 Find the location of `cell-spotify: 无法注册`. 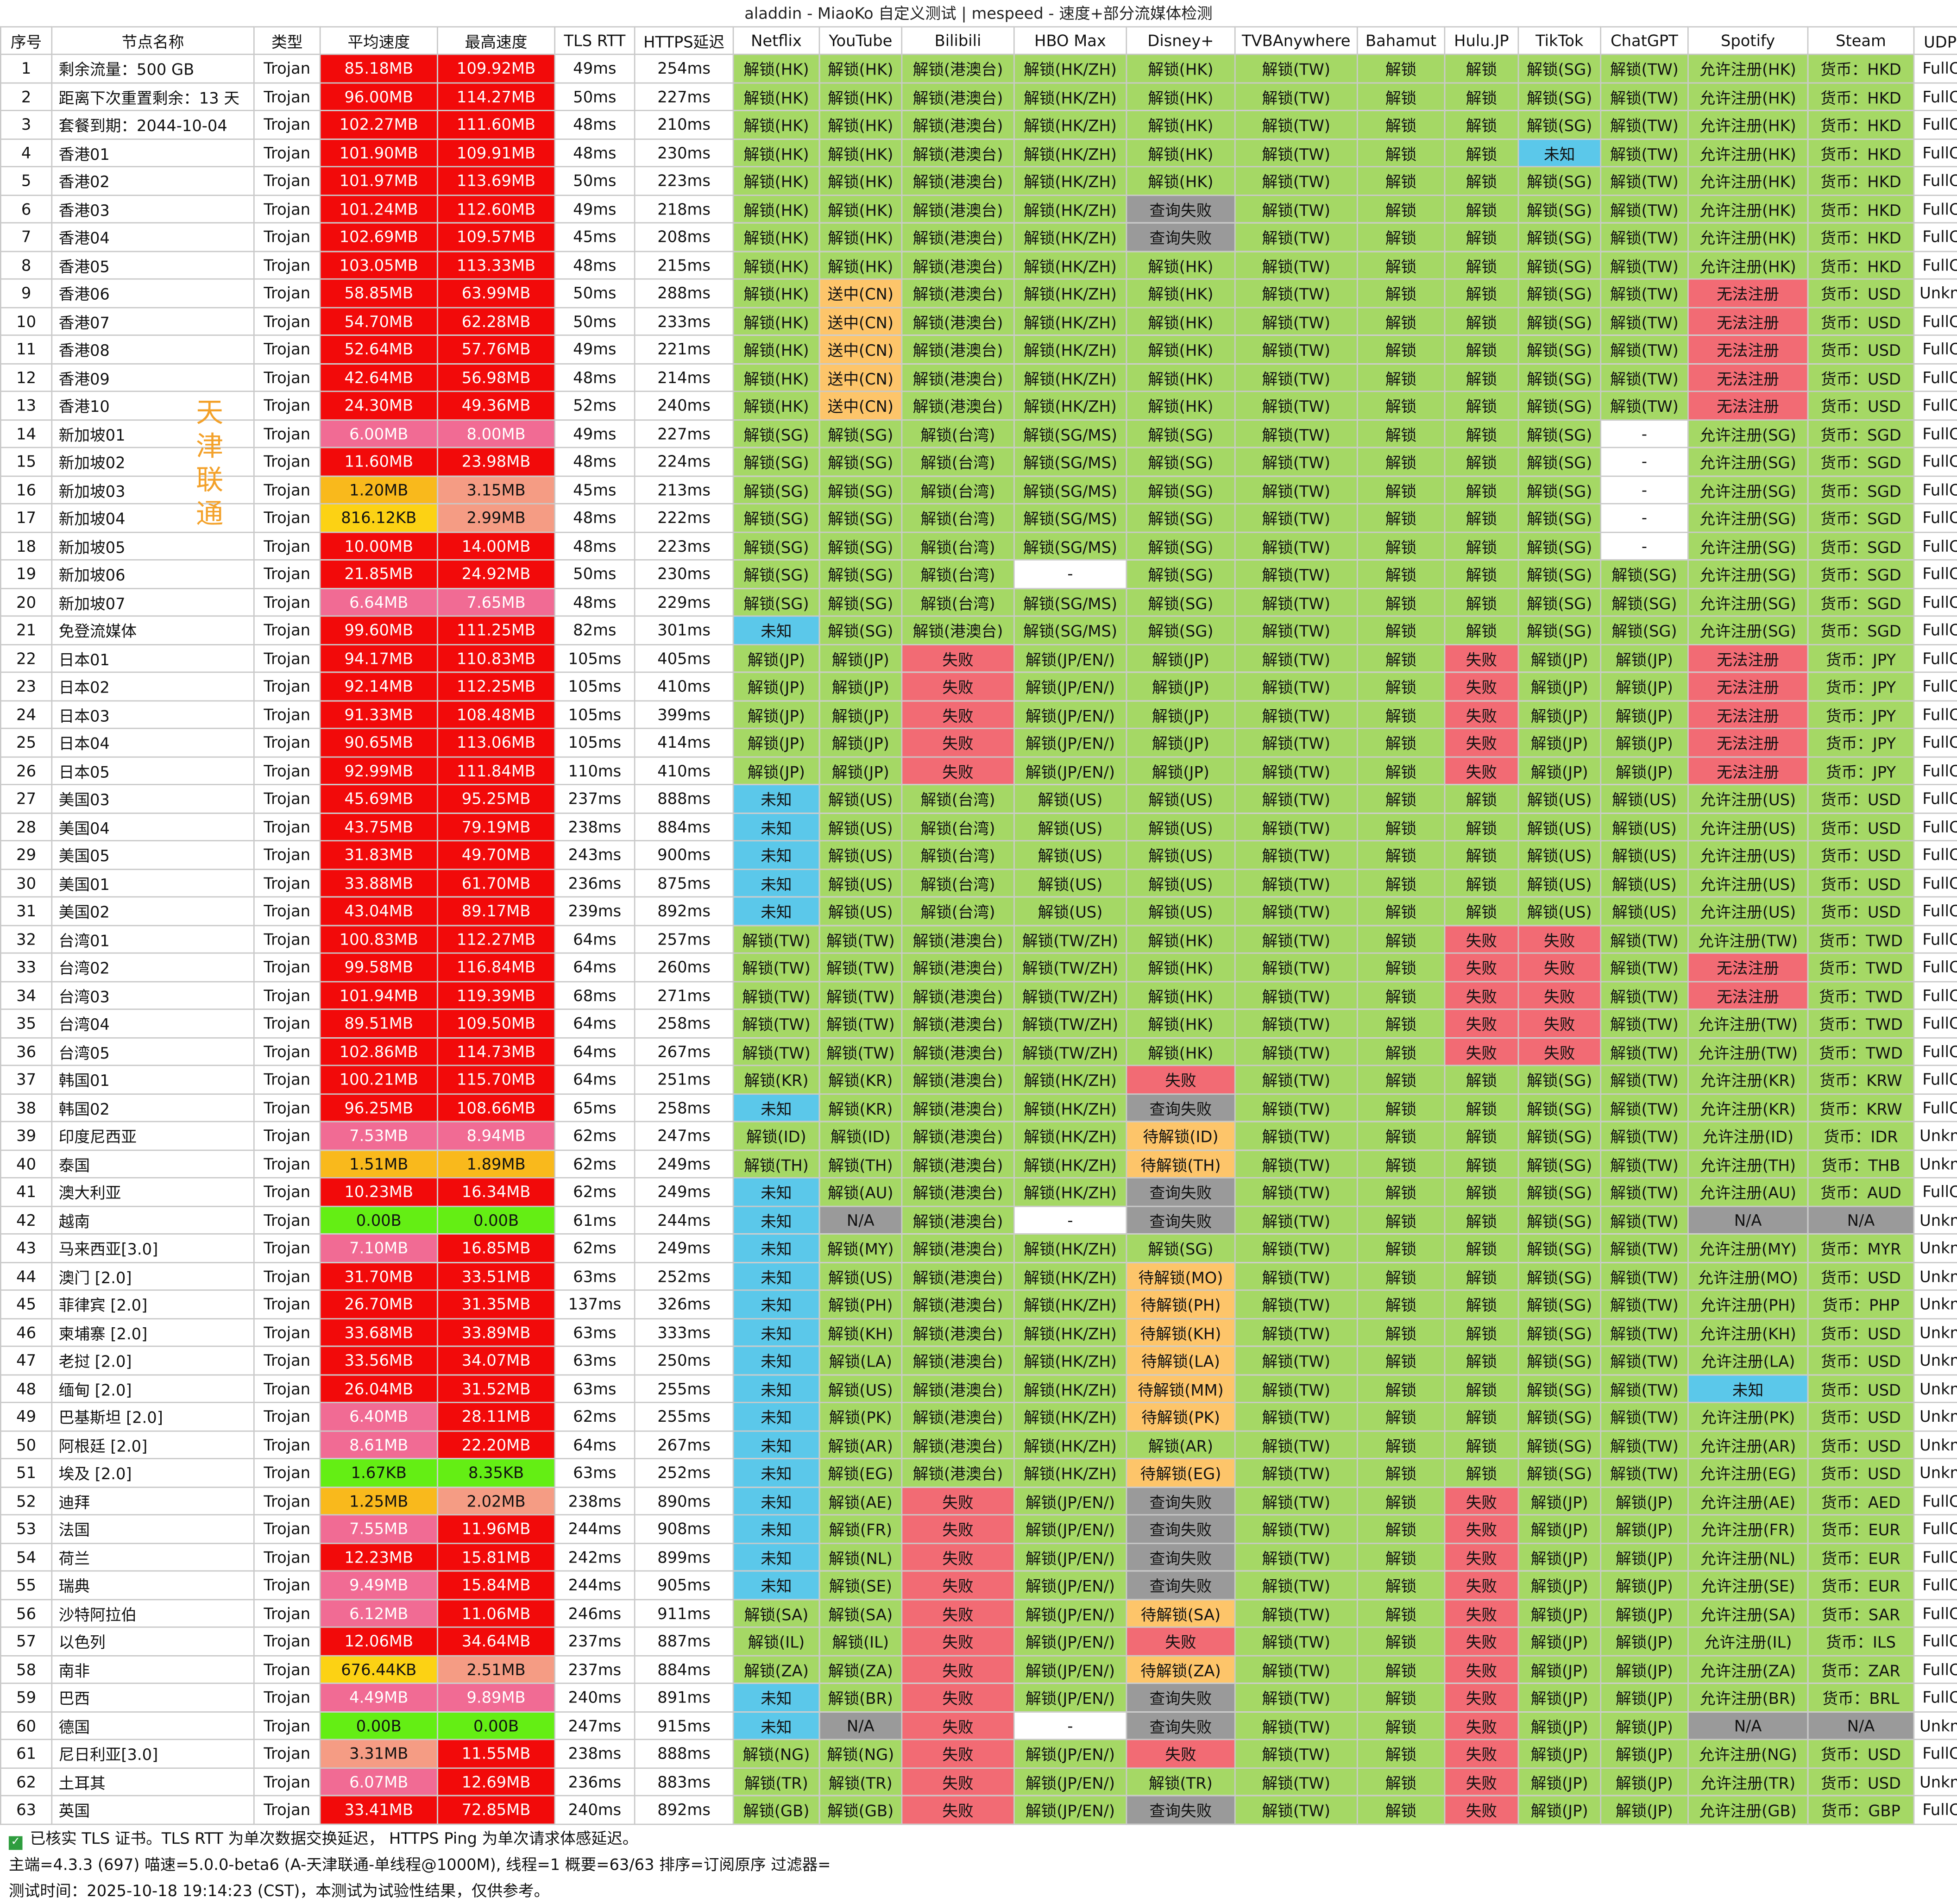

cell-spotify: 无法注册 is located at coordinates (1748, 714).